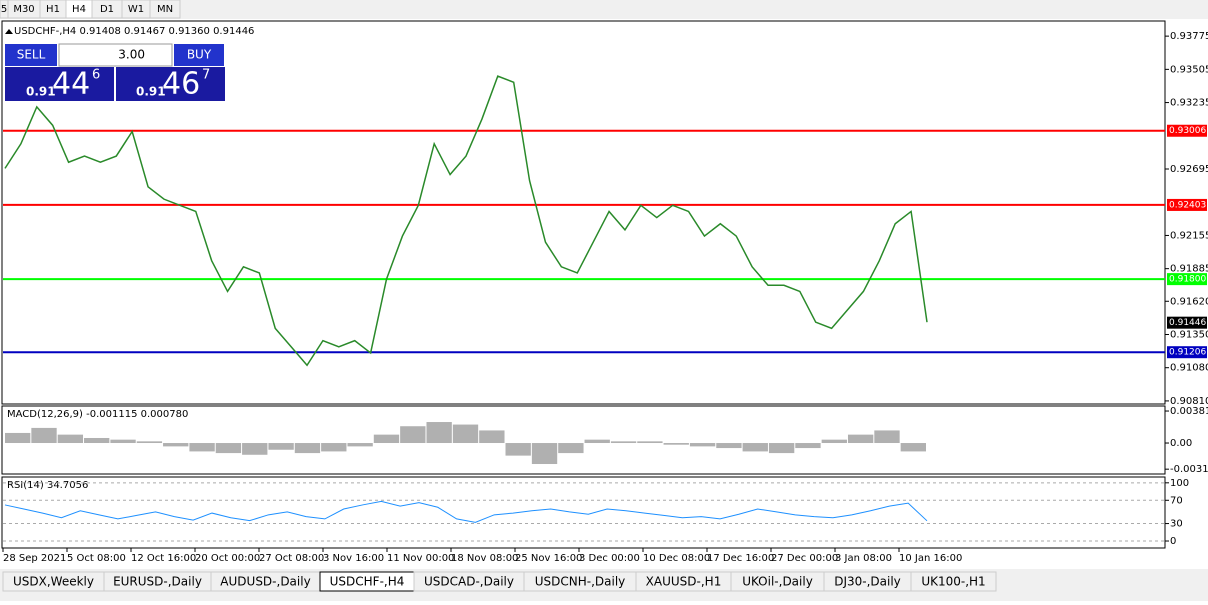 Image resolution: width=1208 pixels, height=605 pixels. What do you see at coordinates (96, 558) in the screenshot?
I see `x-tick-label: 5 Oct 08:00` at bounding box center [96, 558].